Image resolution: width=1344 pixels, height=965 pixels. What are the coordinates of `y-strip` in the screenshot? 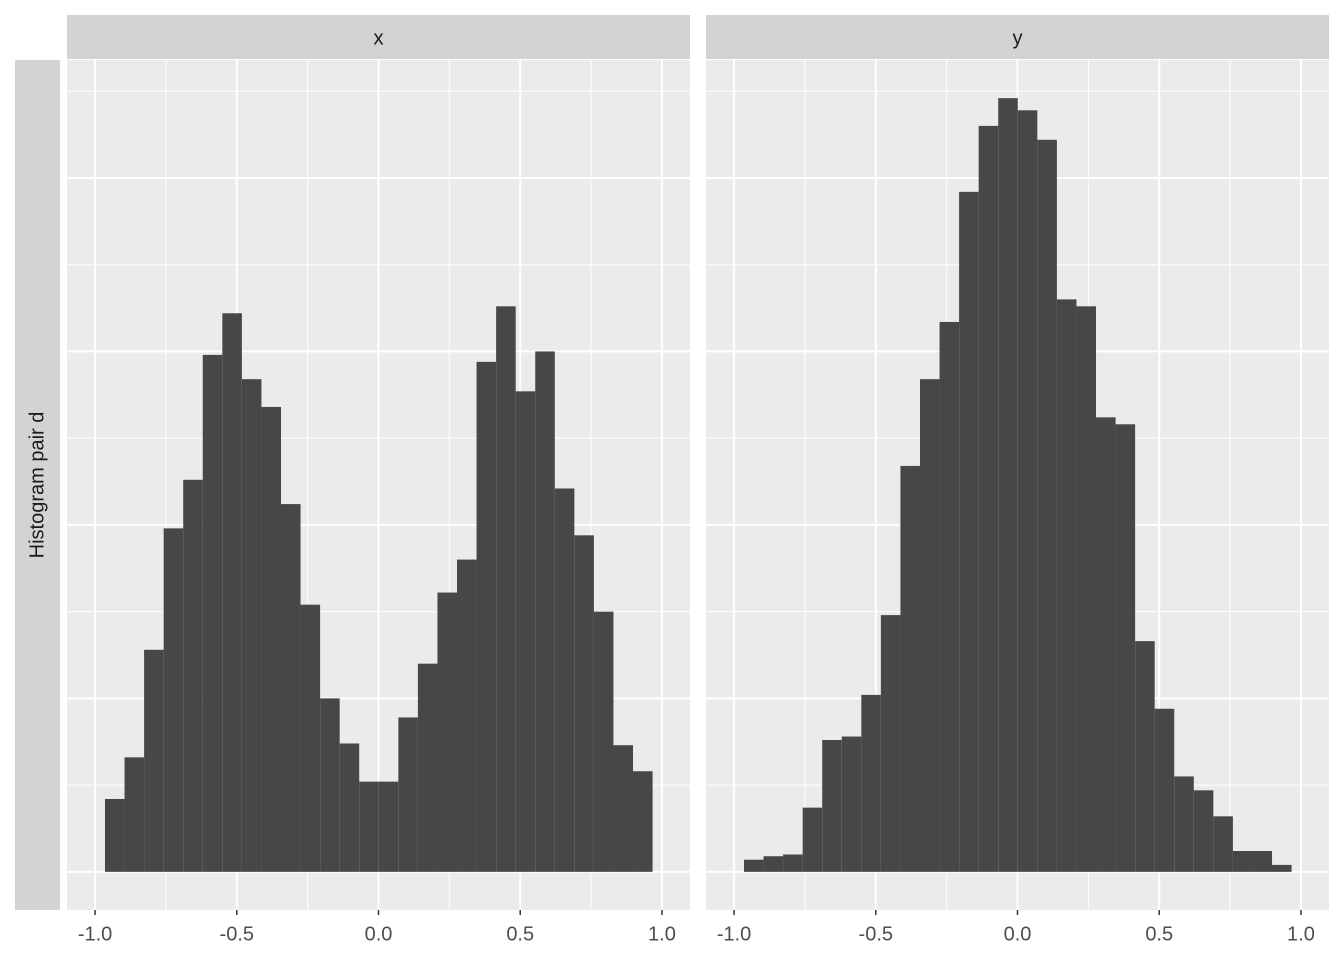 It's located at (37, 485).